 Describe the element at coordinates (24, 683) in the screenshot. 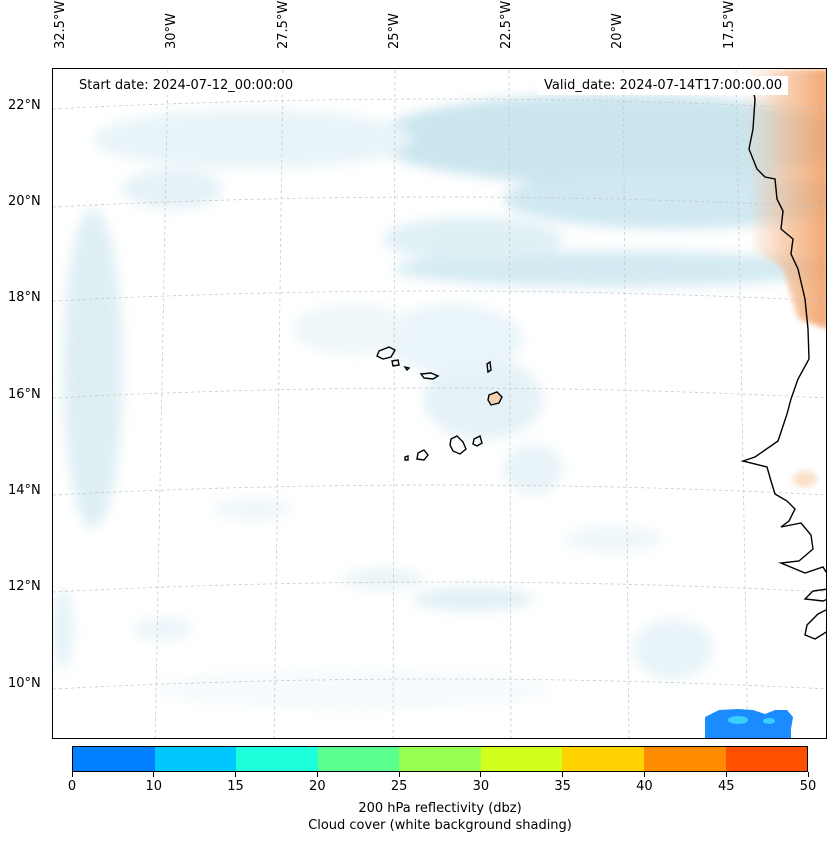

I see `lat-label-10n: 10°N` at that location.